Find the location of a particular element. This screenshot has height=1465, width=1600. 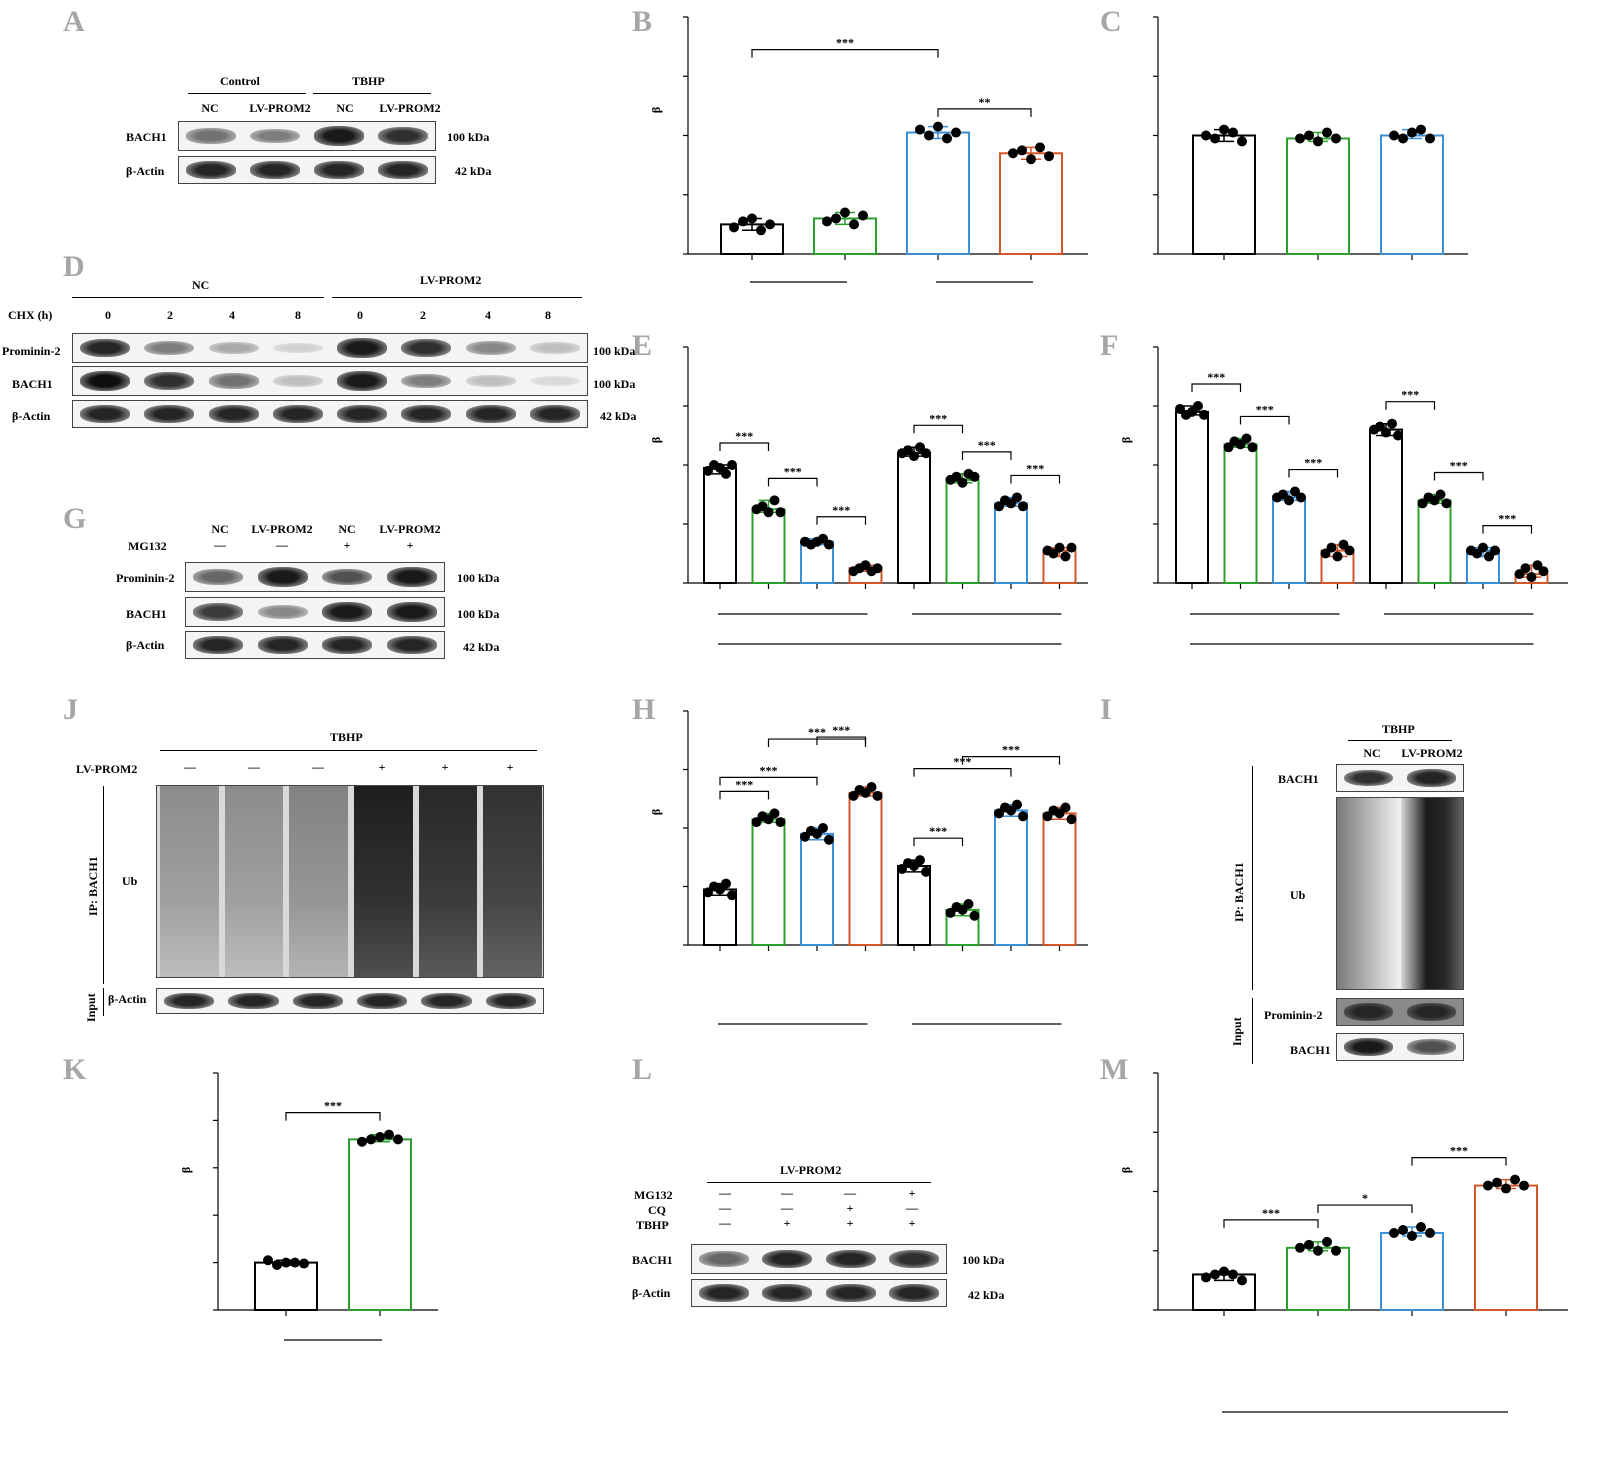

panel-letter-c: C is located at coordinates (1111, 21).